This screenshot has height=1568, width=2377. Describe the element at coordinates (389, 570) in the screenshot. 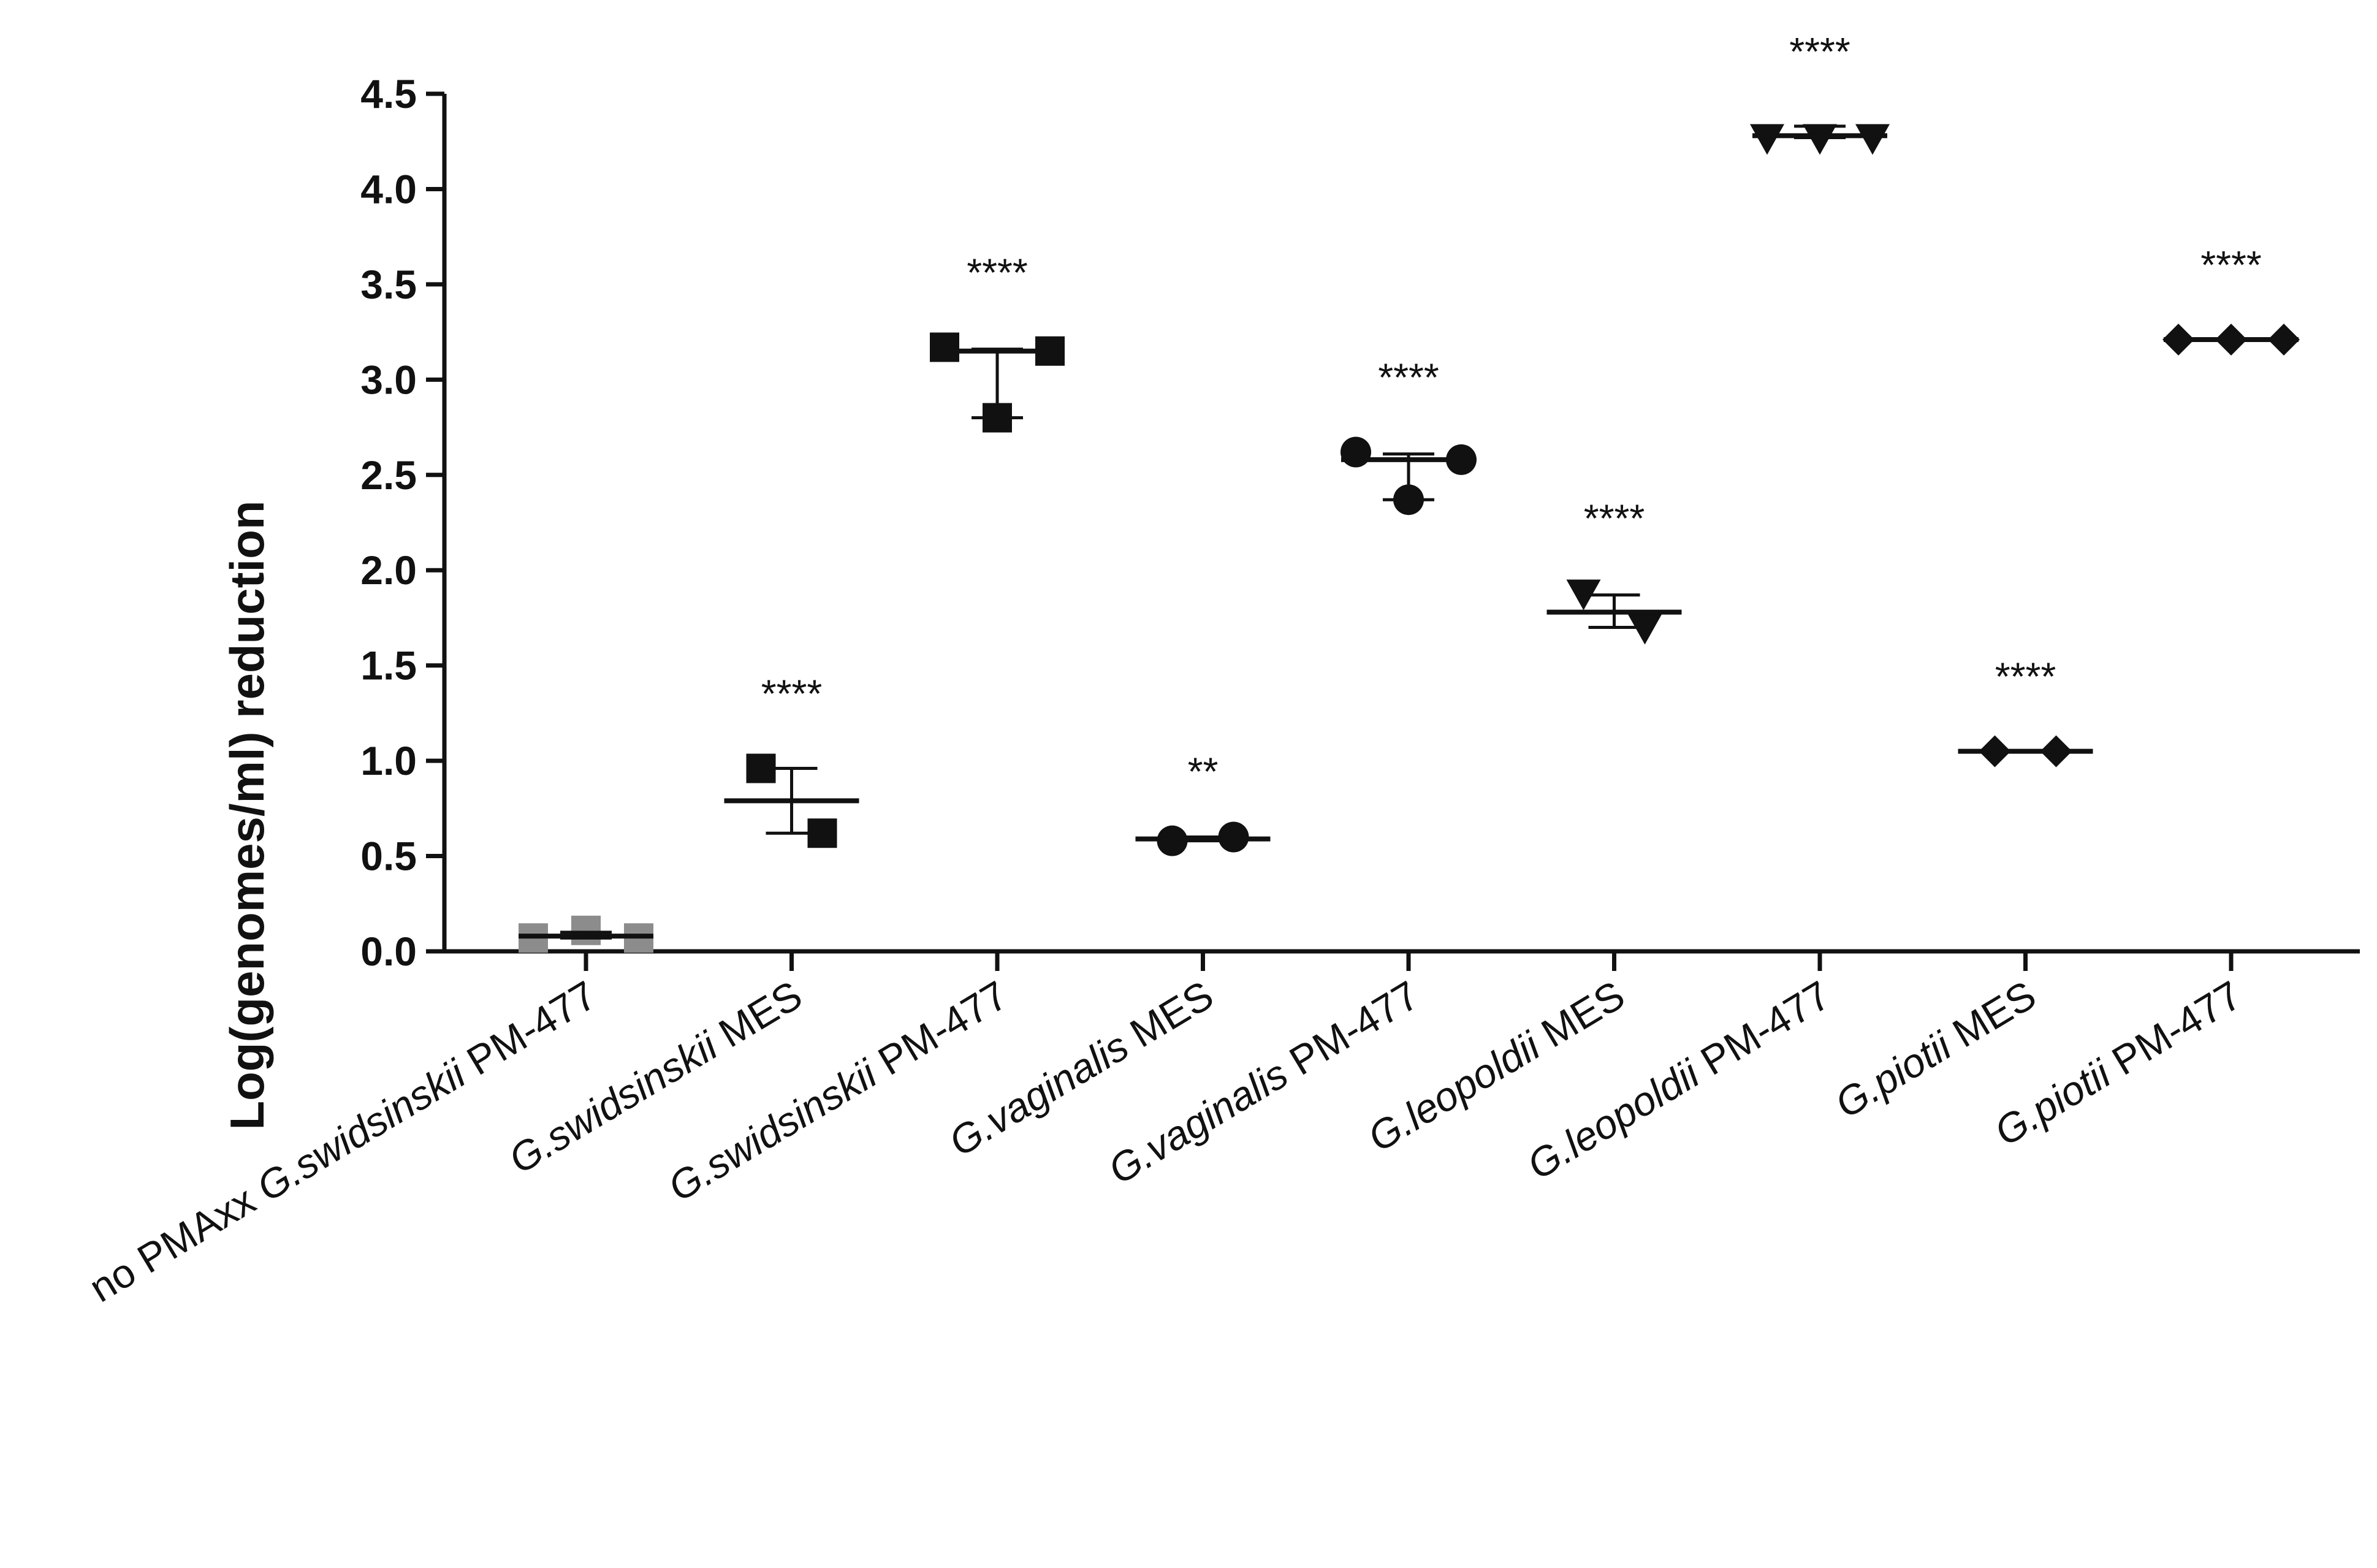

I see `y-tick-label: 2.0` at that location.